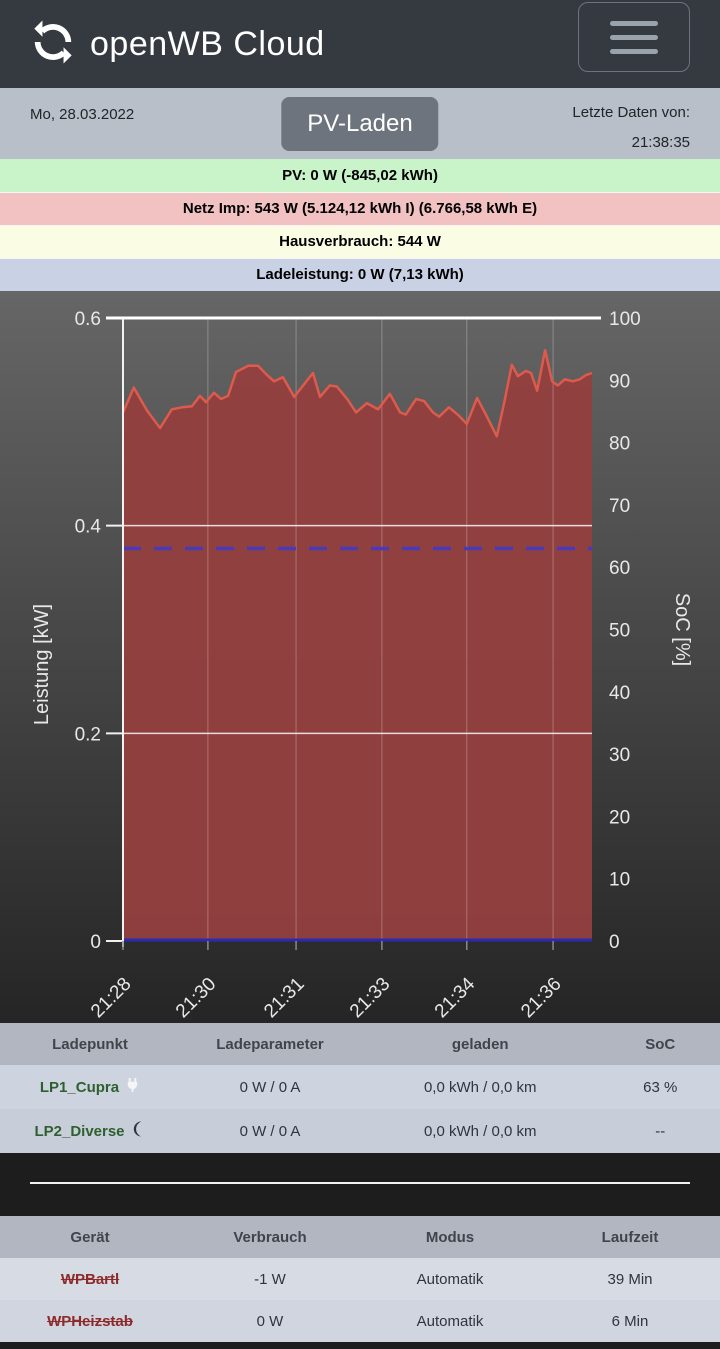 This screenshot has width=720, height=1349. I want to click on plug-icon, so click(132, 1087).